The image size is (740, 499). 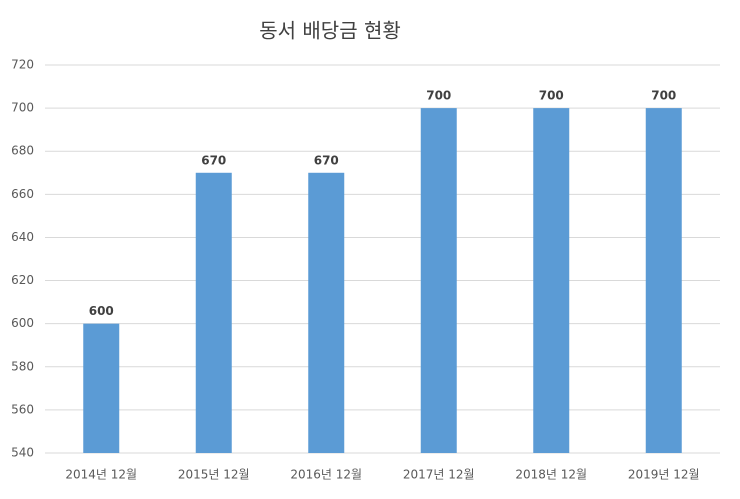 What do you see at coordinates (22, 151) in the screenshot?
I see `y-tick-label: 680` at bounding box center [22, 151].